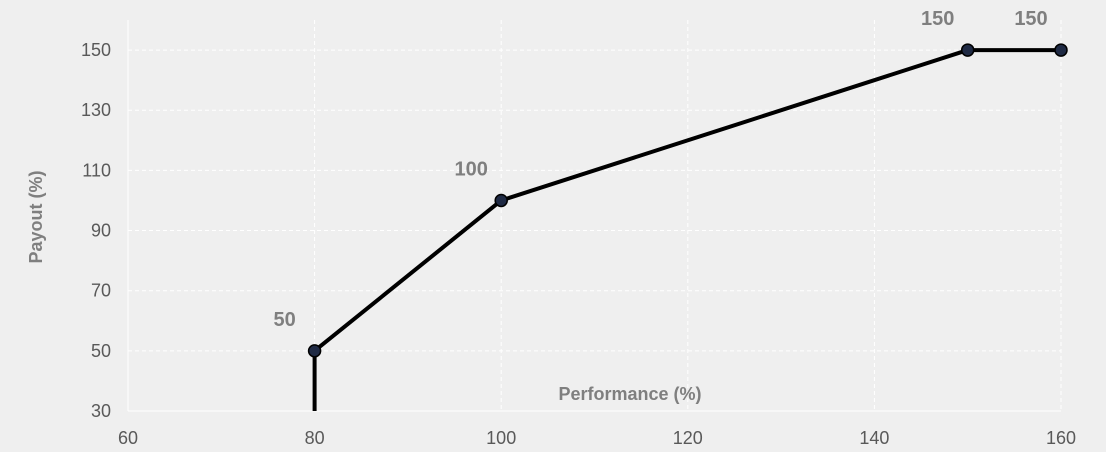 The height and width of the screenshot is (452, 1106). Describe the element at coordinates (101, 351) in the screenshot. I see `y-tick-label: 50` at that location.